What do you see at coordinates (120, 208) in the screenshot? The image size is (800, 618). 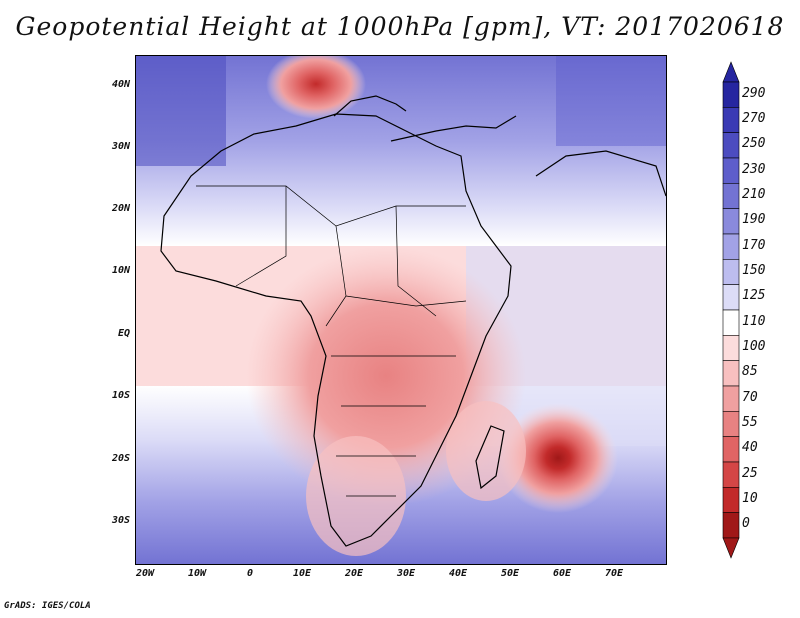 I see `lat-label-20n: 20N` at bounding box center [120, 208].